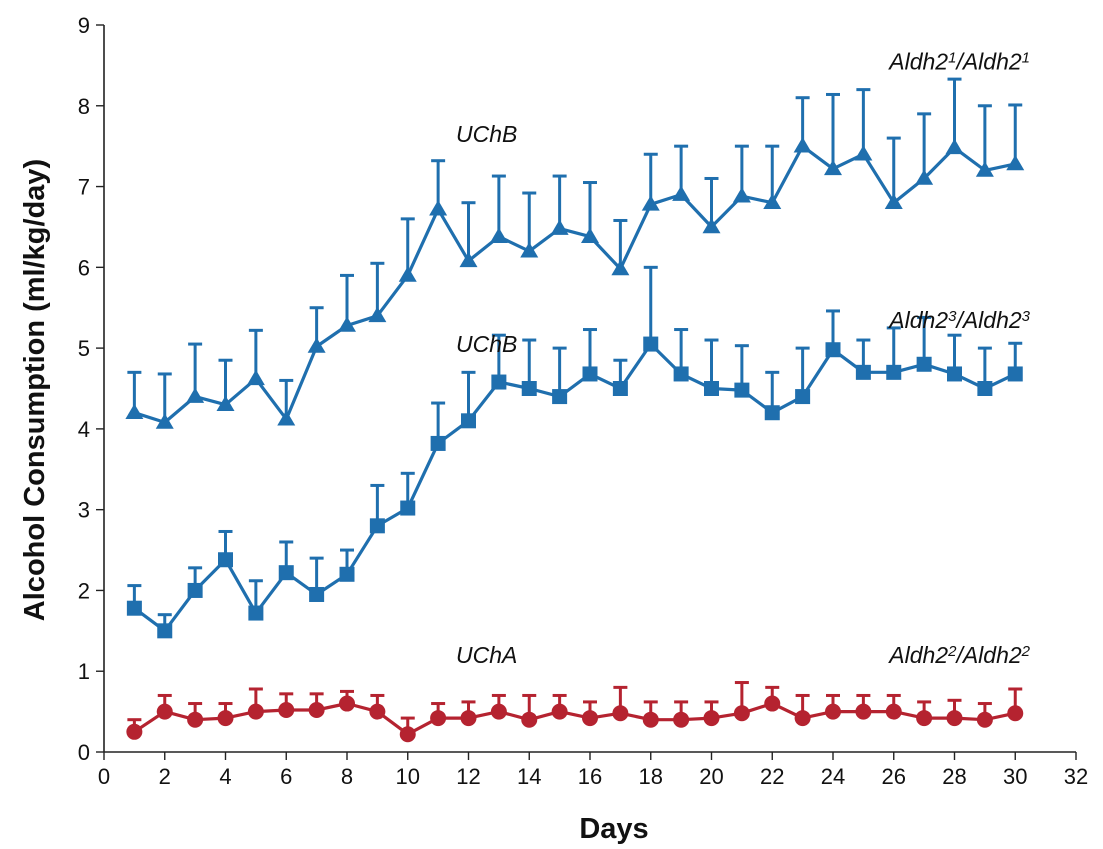  What do you see at coordinates (958, 61) in the screenshot?
I see `genotype-label-1: Aldh21/Aldh21` at bounding box center [958, 61].